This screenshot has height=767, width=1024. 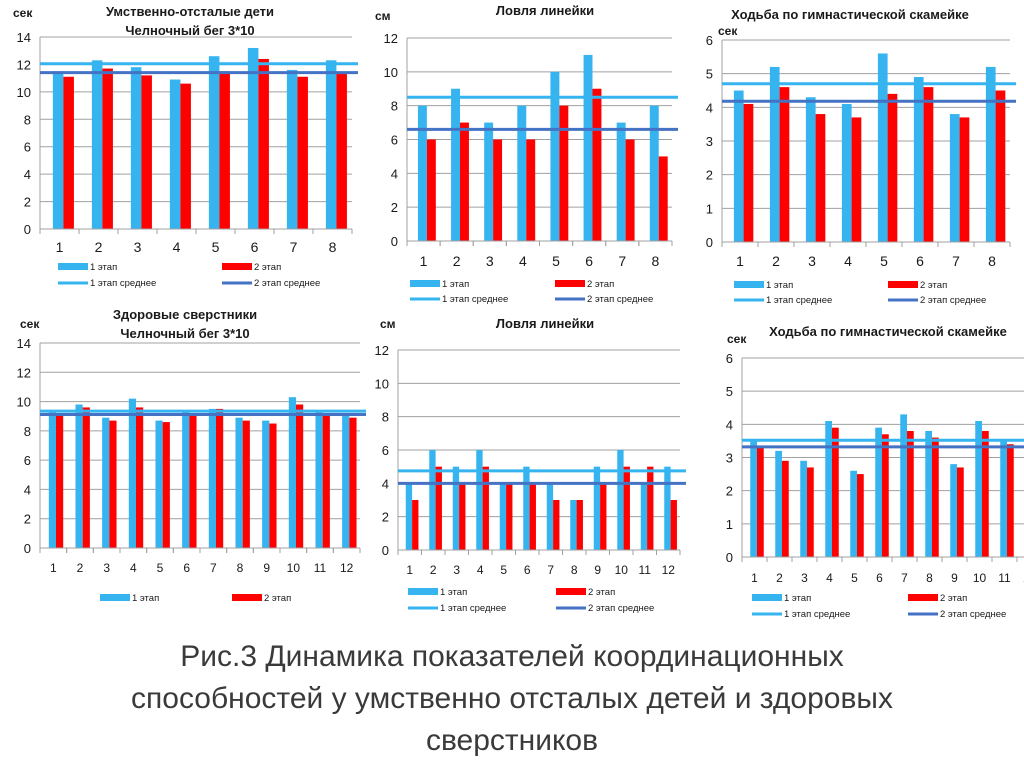 I want to click on y-tick-label: 5, so click(x=729, y=391).